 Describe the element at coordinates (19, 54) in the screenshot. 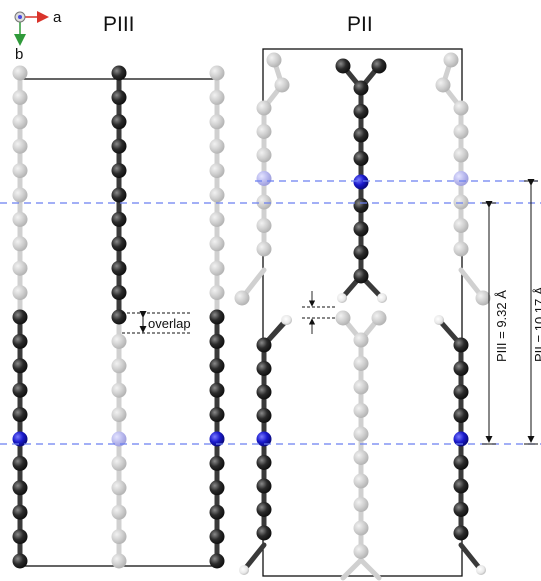

I see `axis-b-label: b` at that location.